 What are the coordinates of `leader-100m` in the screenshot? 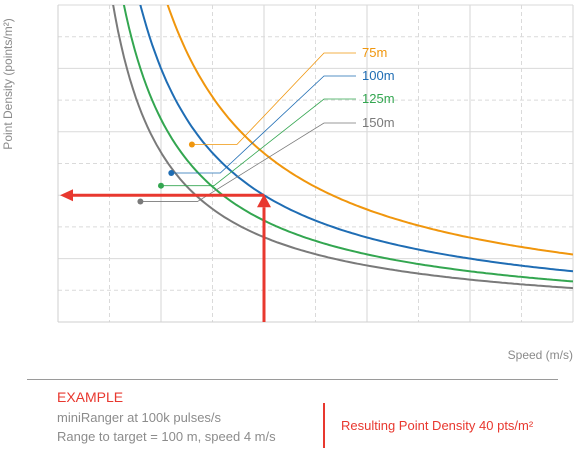 It's located at (263, 124).